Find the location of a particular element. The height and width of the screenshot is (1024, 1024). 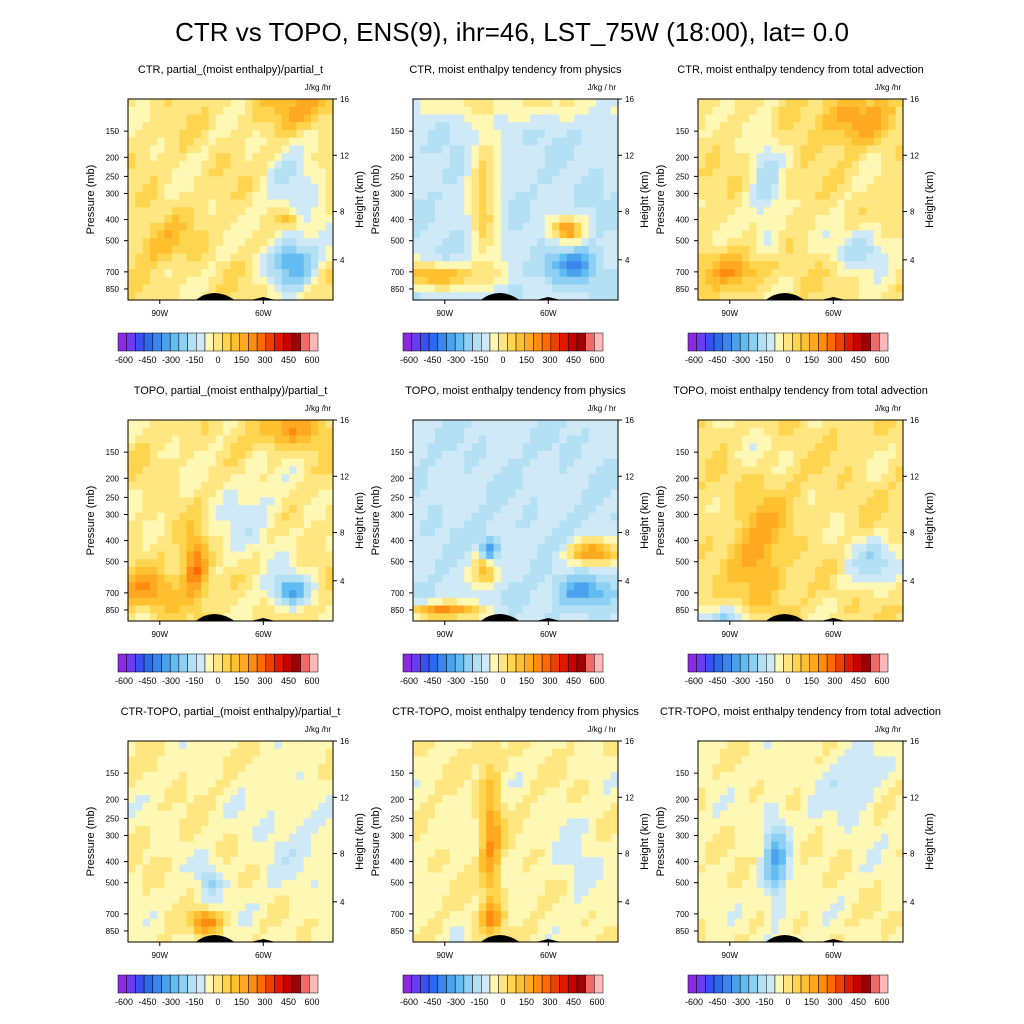

colorbar-label: 150 is located at coordinates (526, 681).